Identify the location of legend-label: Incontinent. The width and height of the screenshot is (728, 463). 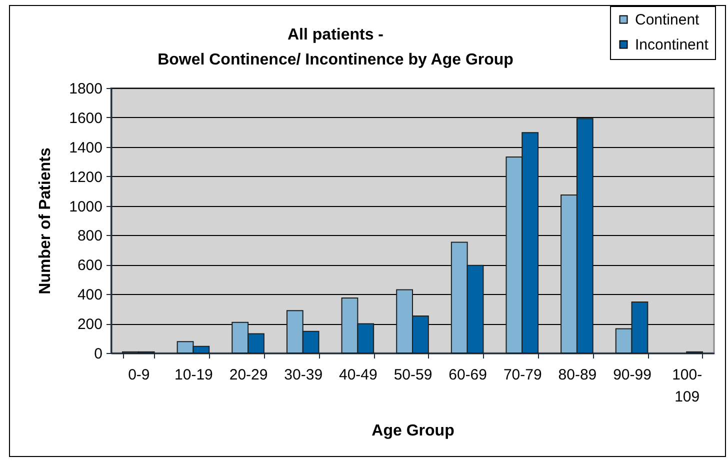
(672, 45).